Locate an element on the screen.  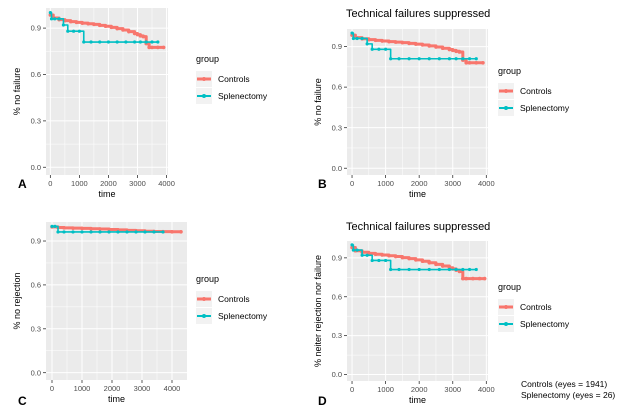
controls-eyes-note: Controls (eyes = 1941) is located at coordinates (564, 384).